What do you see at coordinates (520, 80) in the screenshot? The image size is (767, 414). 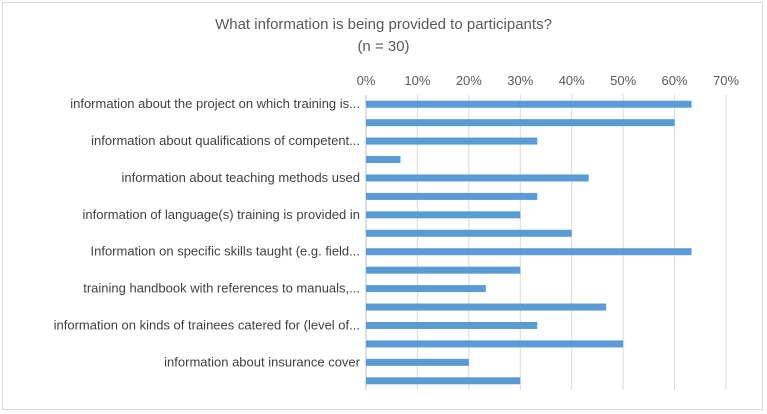 I see `x-tick-label: 30%` at bounding box center [520, 80].